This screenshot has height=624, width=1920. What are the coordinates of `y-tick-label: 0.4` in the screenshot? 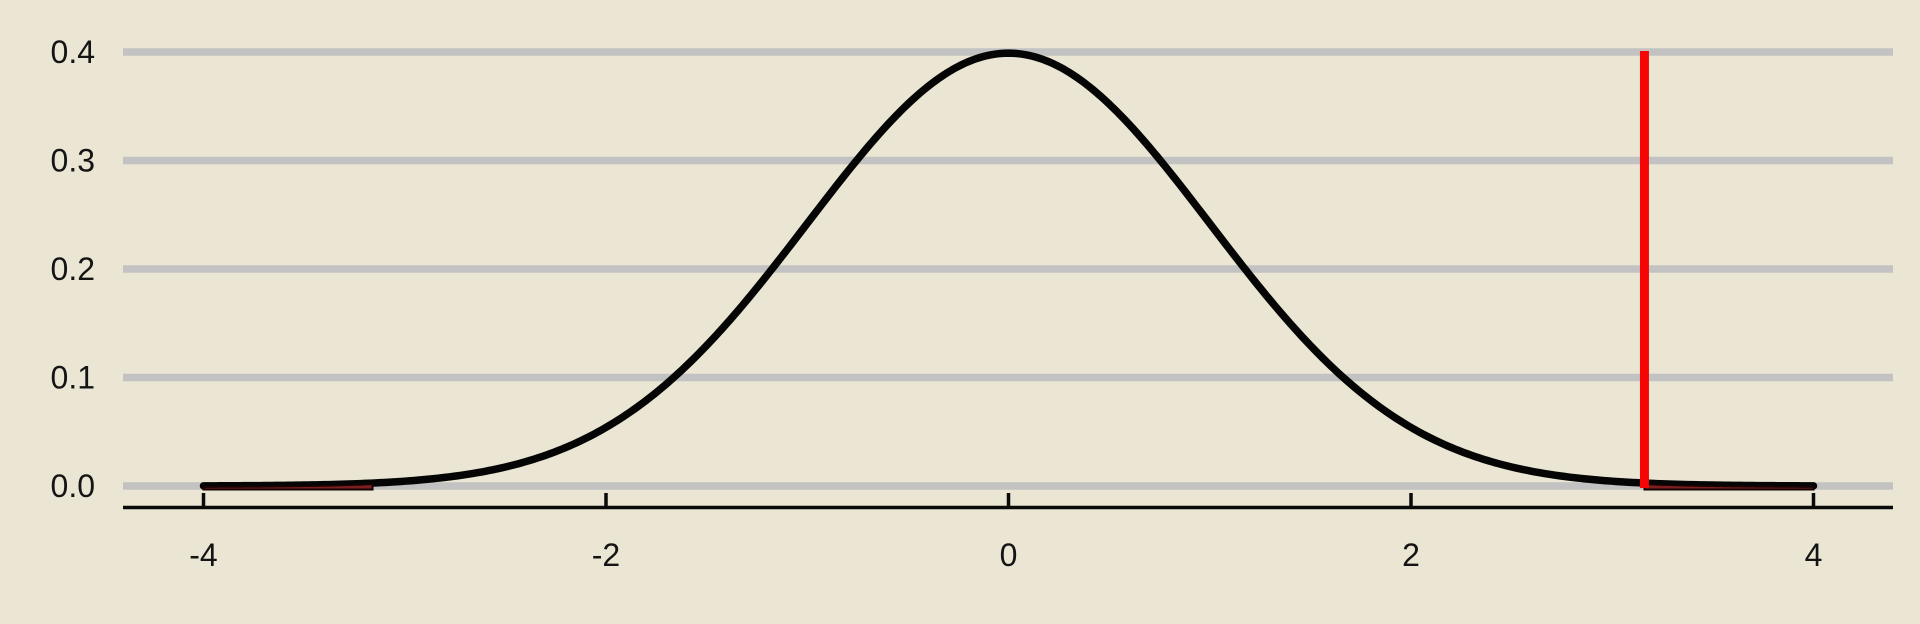 It's located at (73, 52).